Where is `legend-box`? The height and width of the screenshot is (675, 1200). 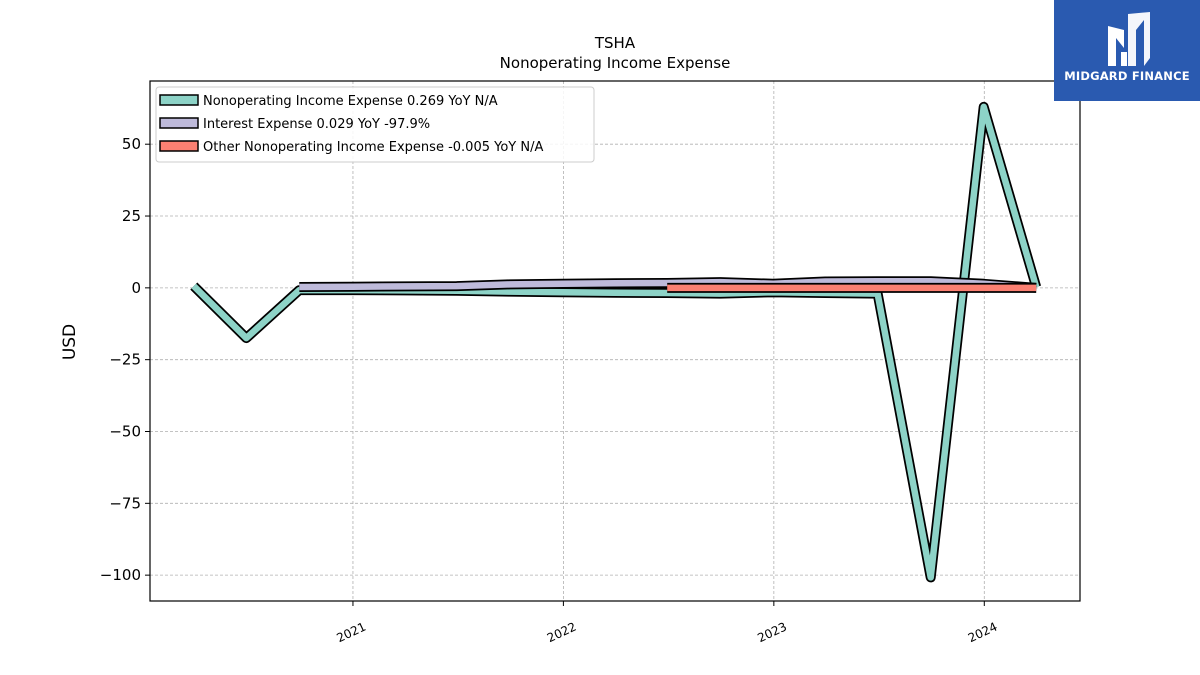
legend-box is located at coordinates (375, 124).